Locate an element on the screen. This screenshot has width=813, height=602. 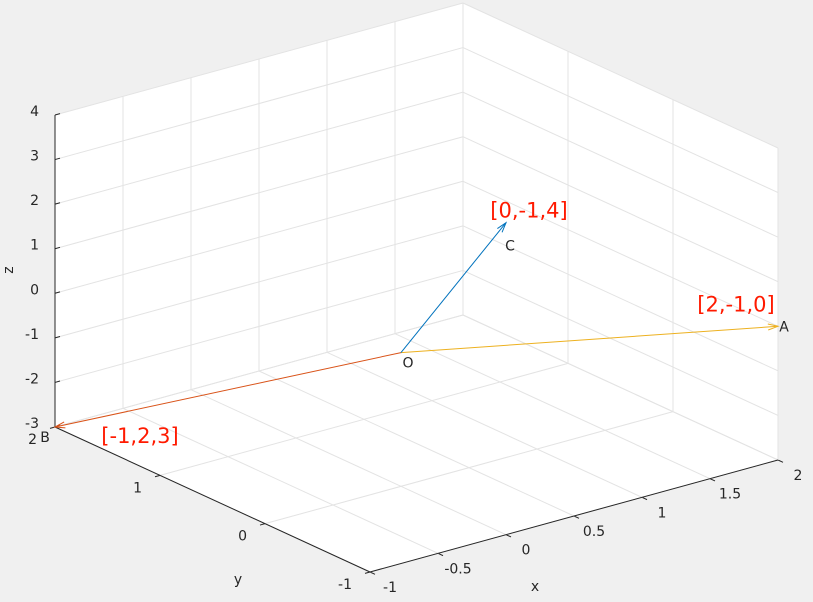
z-tick-label: -1 is located at coordinates (32, 335).